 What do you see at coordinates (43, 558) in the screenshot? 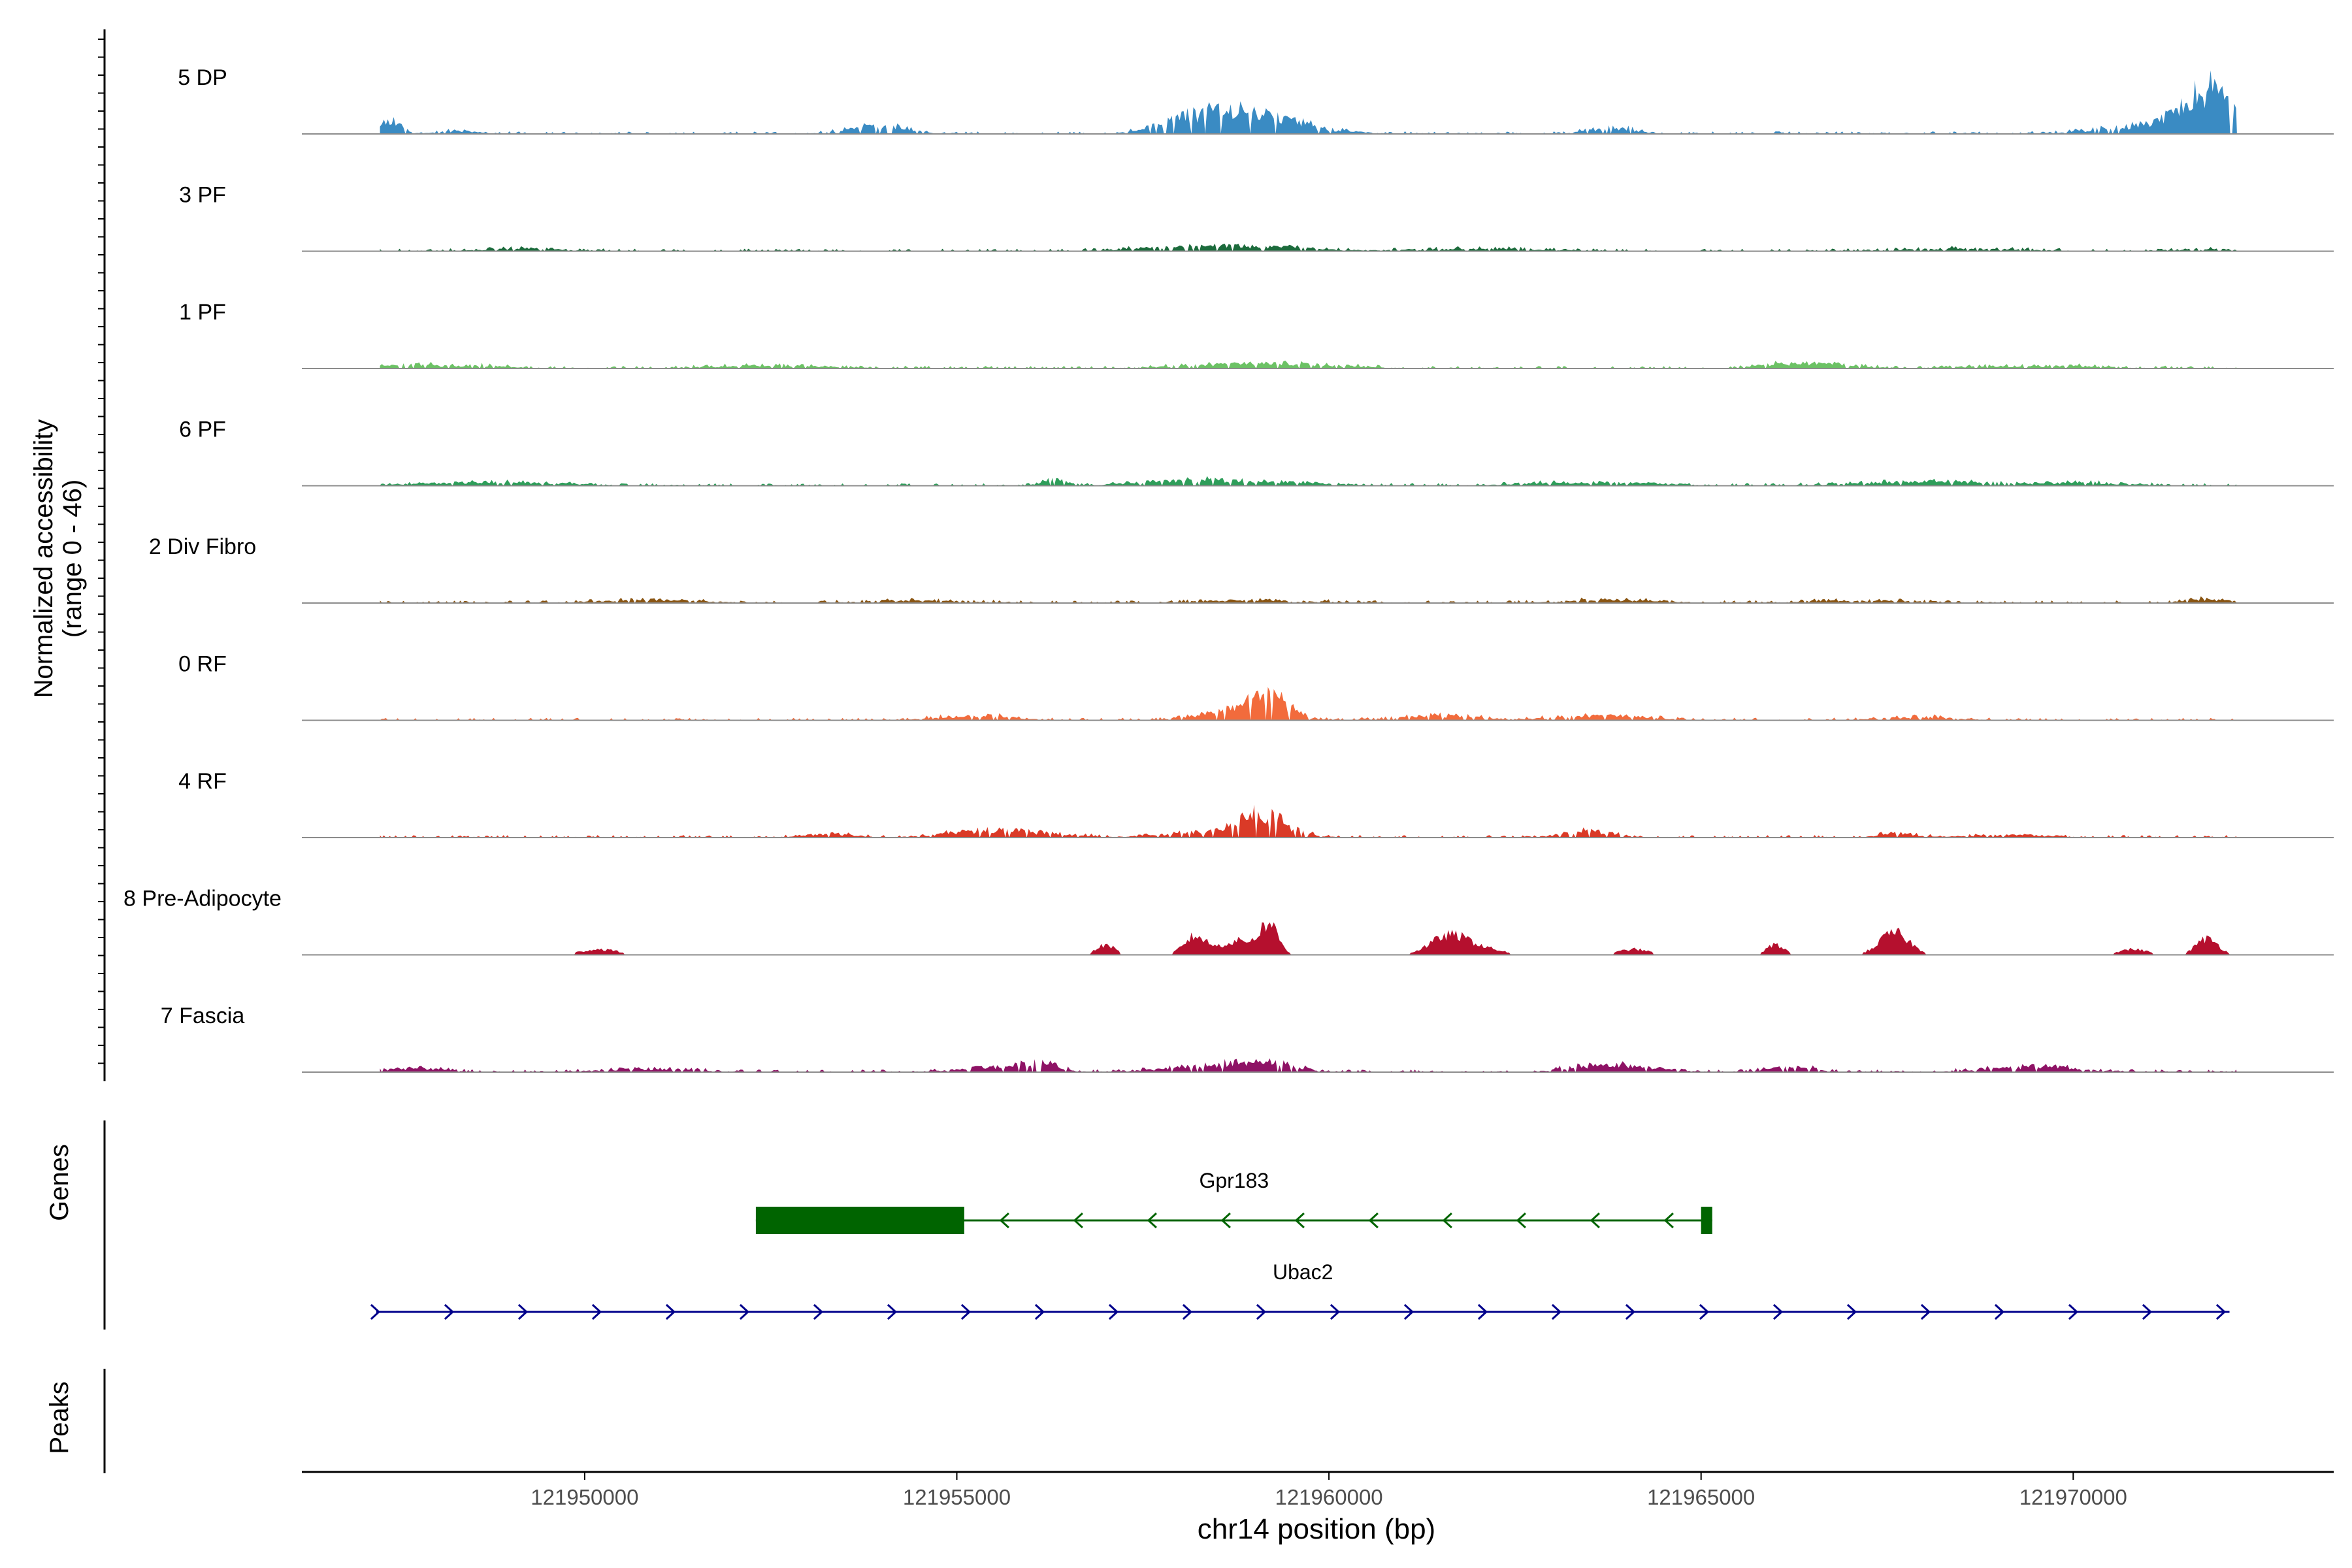
I see `y-axis-label-line1: Normalized accessibility` at bounding box center [43, 558].